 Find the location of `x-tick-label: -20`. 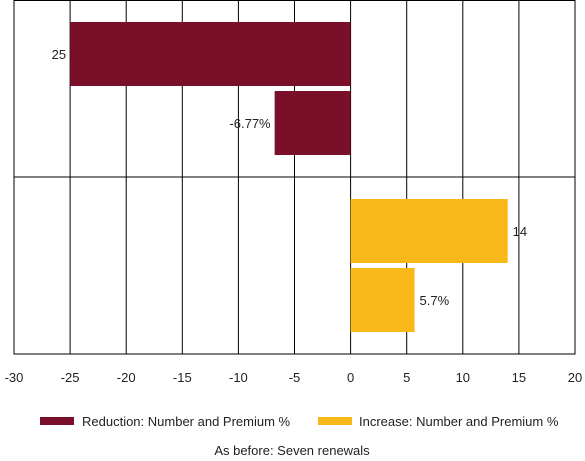

x-tick-label: -20 is located at coordinates (126, 377).